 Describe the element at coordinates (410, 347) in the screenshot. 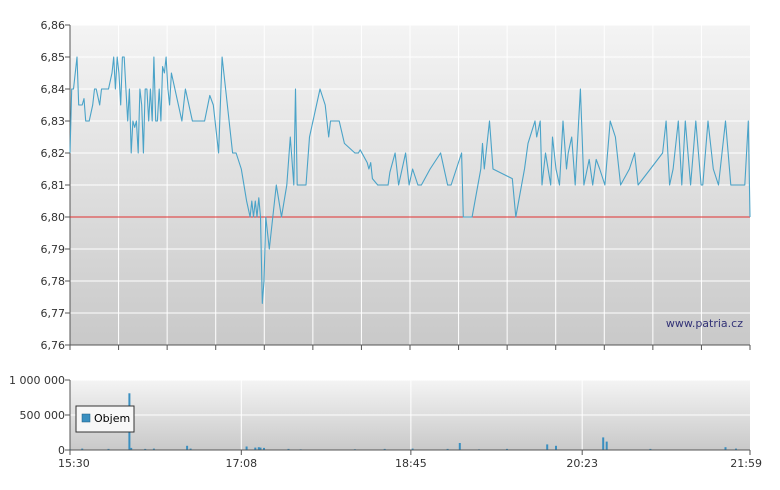

I see `price-x-tickmarks` at that location.